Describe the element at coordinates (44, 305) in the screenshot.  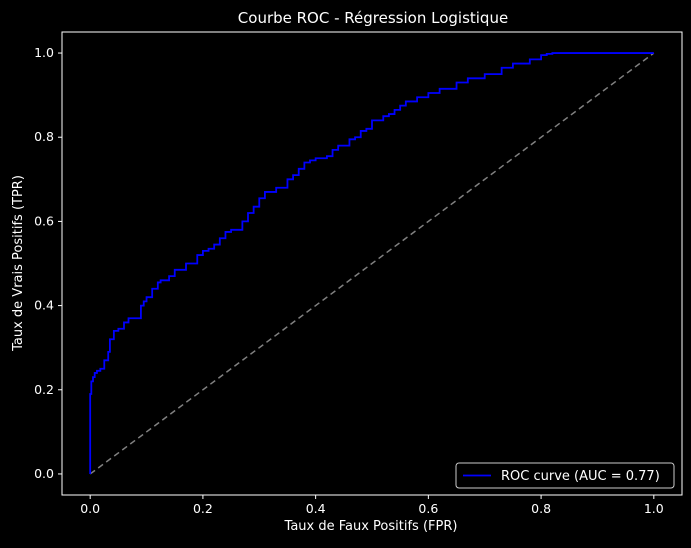
I see `y-tick-label: 0.4` at that location.